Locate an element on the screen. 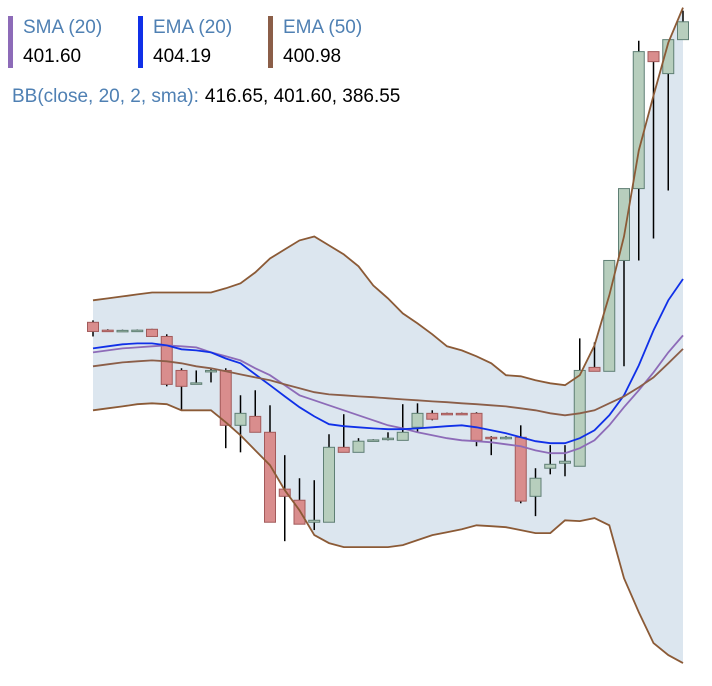  legend-name: EMA (20) is located at coordinates (192, 27).